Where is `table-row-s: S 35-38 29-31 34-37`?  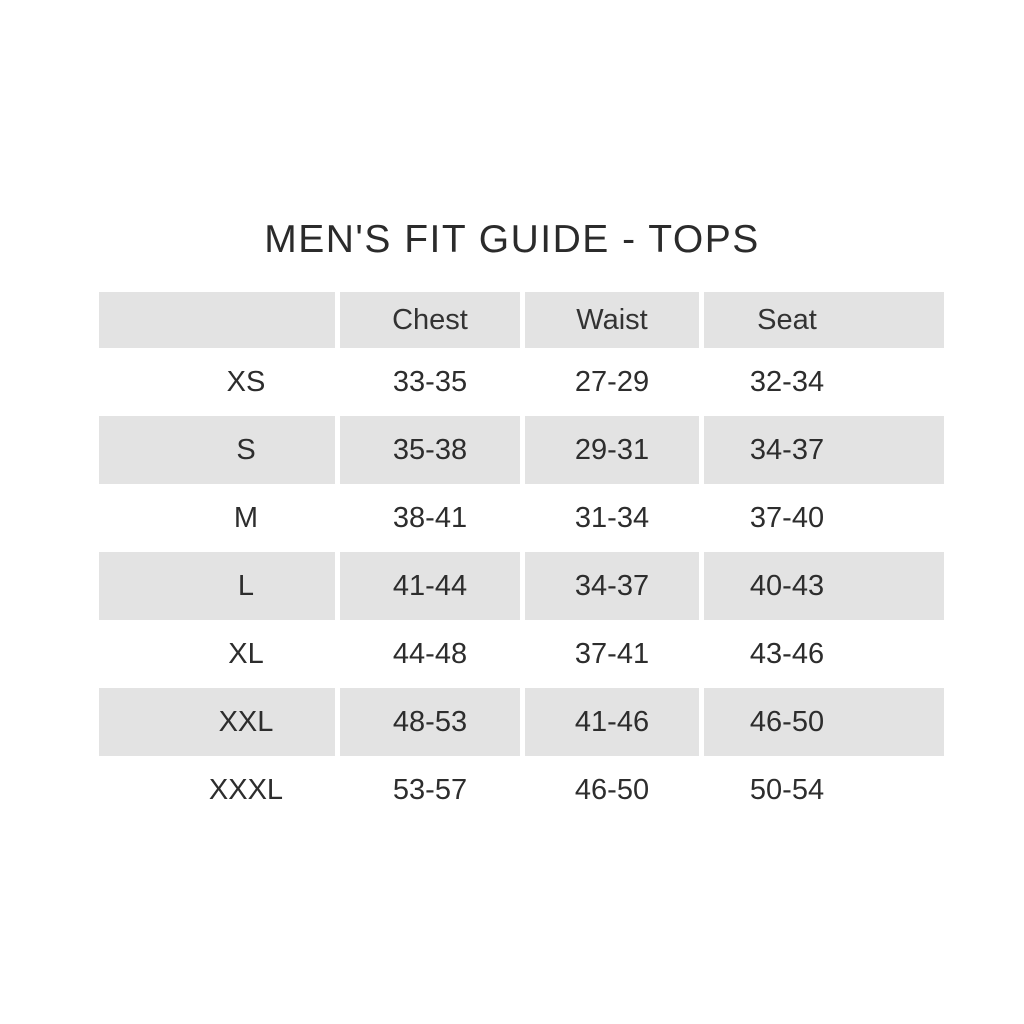 table-row-s: S 35-38 29-31 34-37 is located at coordinates (521, 450).